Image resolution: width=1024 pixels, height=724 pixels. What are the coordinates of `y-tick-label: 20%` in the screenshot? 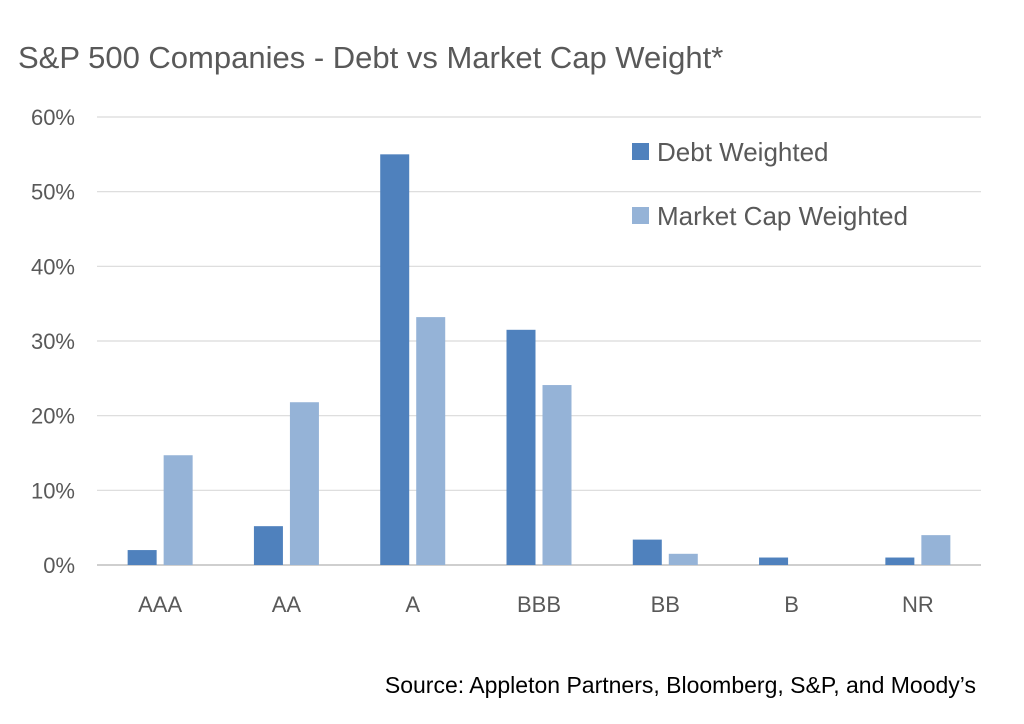 It's located at (53, 416).